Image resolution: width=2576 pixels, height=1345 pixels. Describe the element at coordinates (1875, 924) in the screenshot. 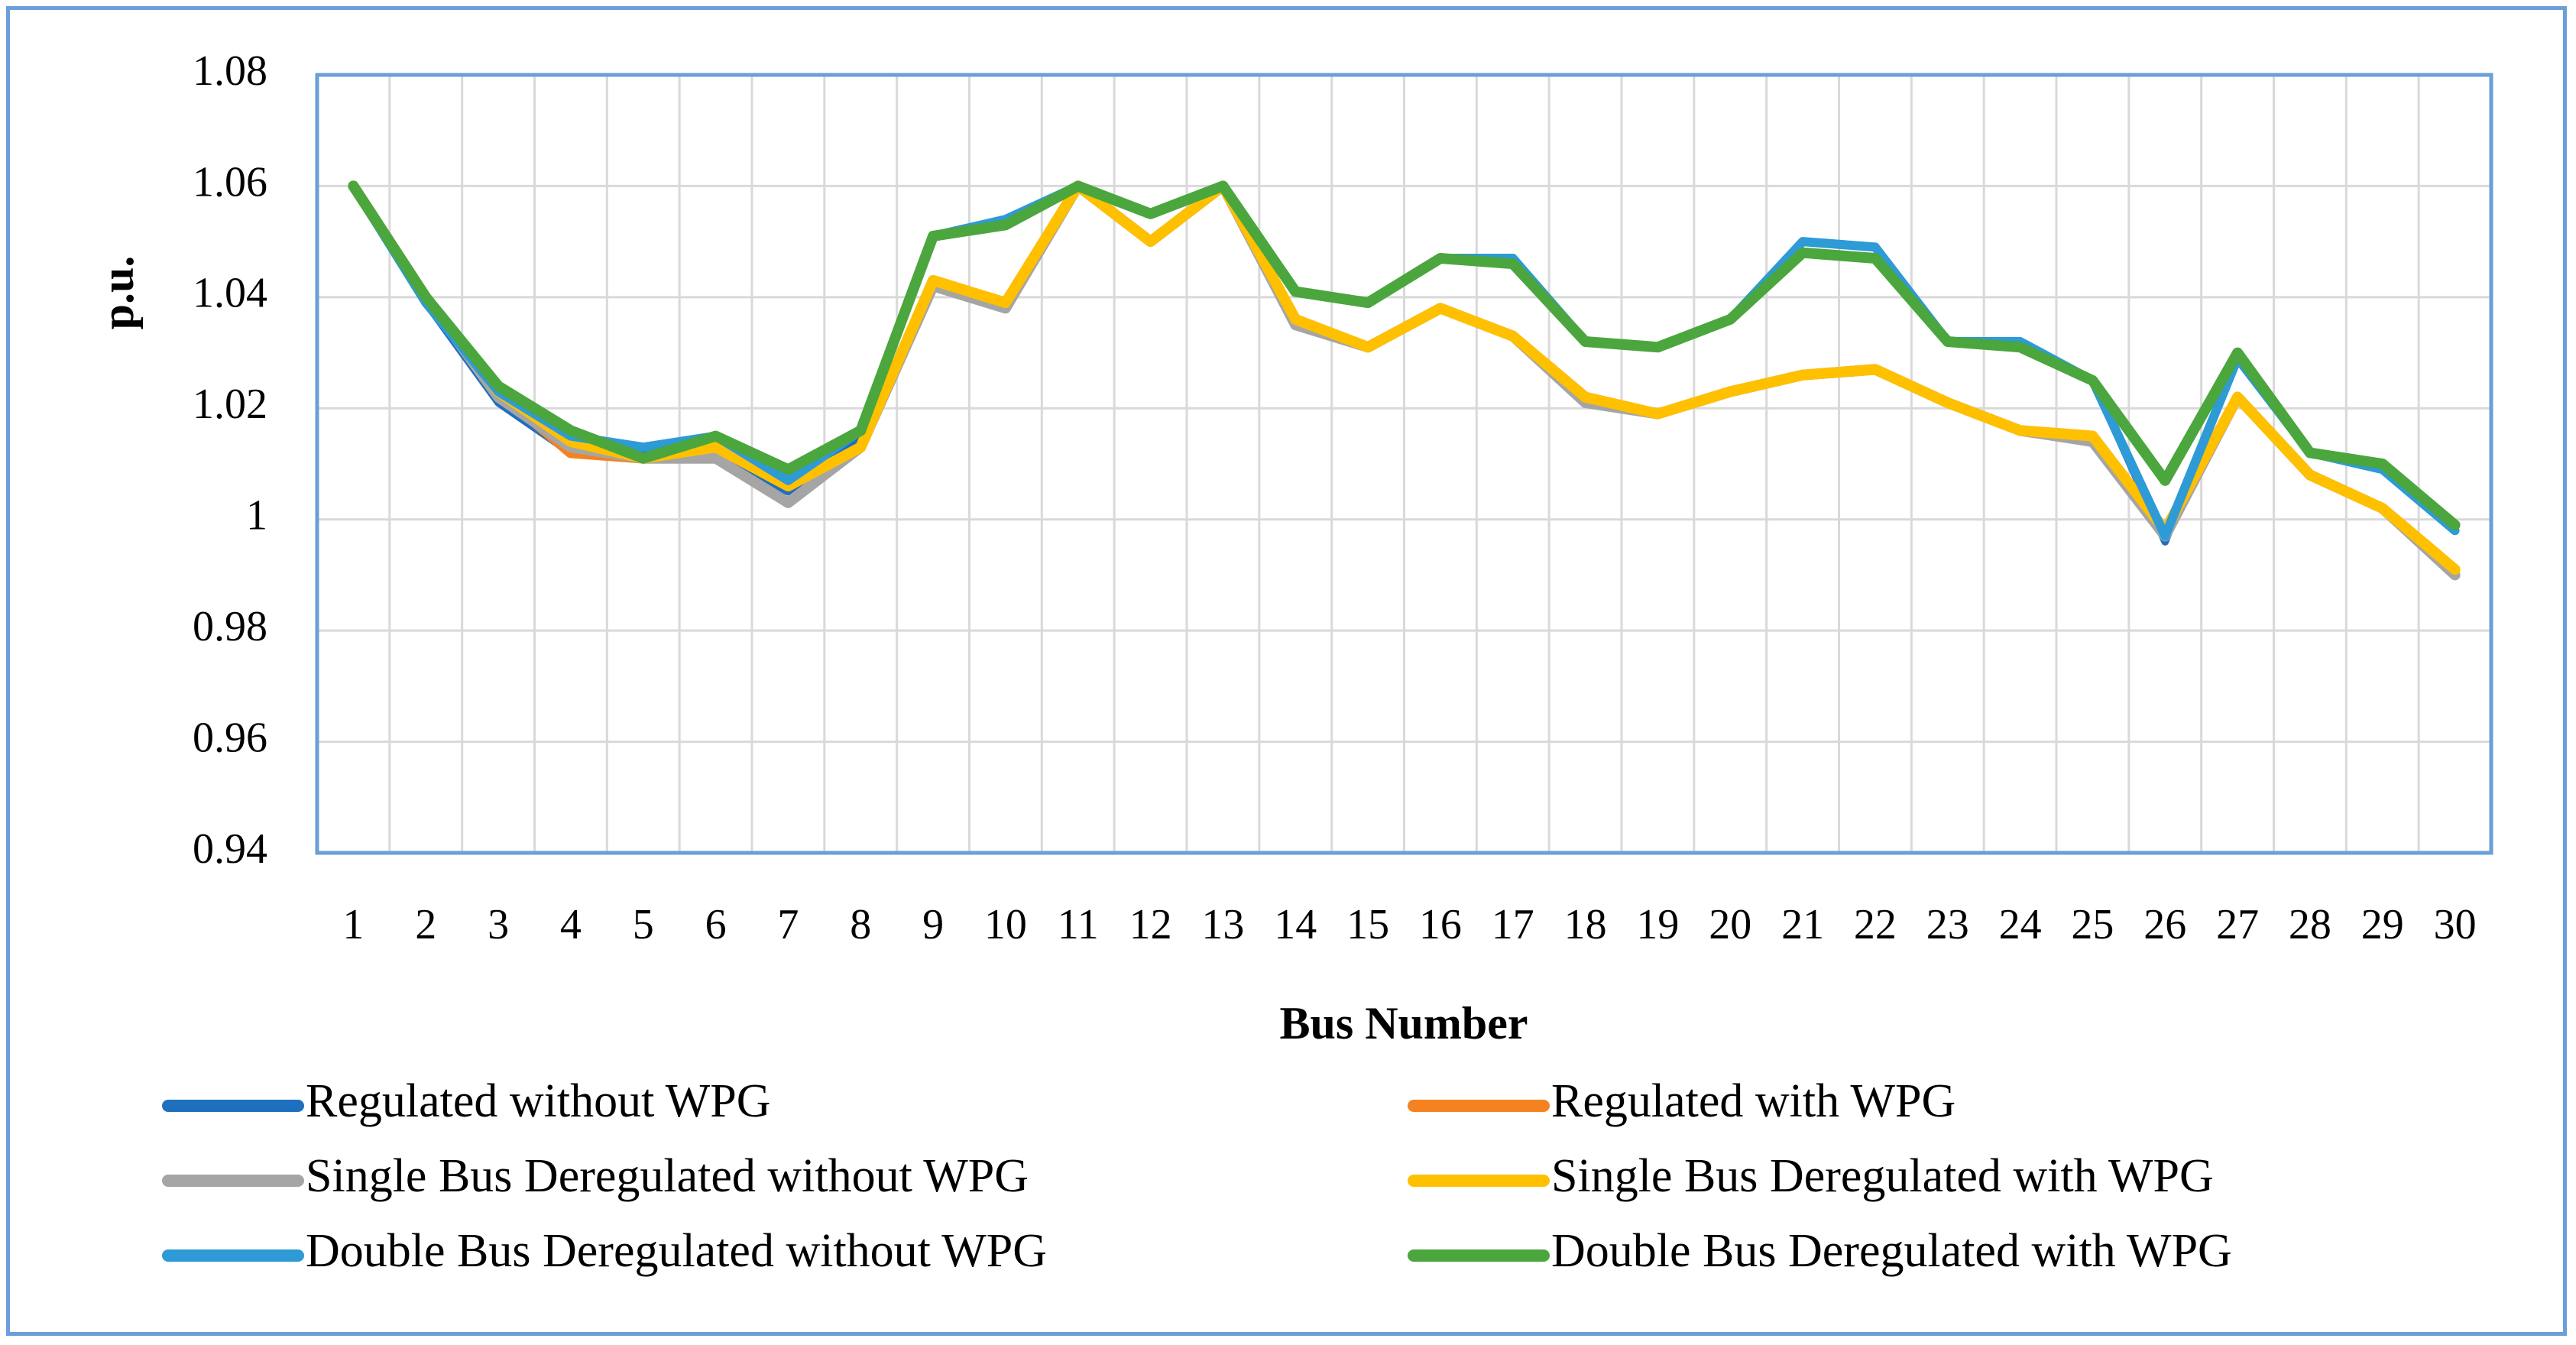

I see `x-tick-label: 22` at that location.